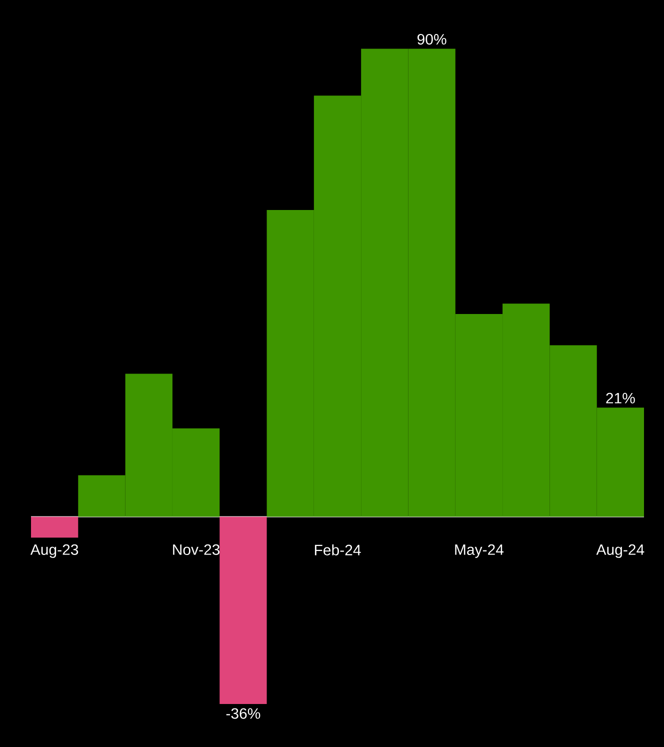 The width and height of the screenshot is (664, 747). I want to click on data-label: 21%, so click(620, 398).